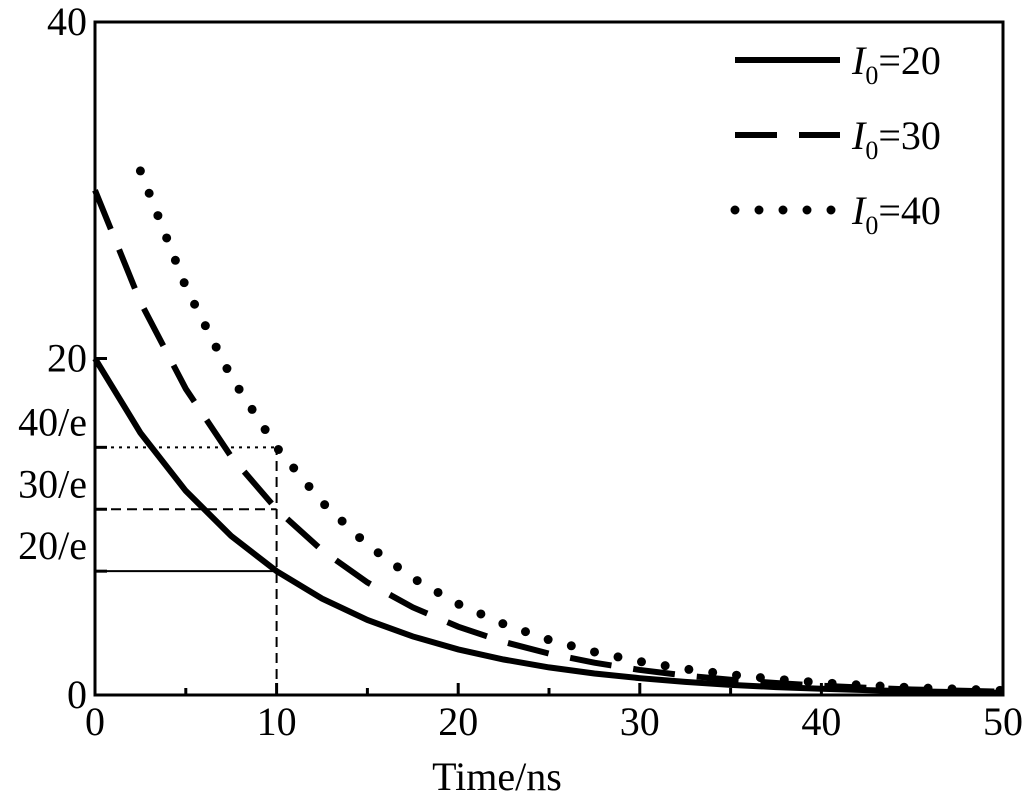 Image resolution: width=1025 pixels, height=803 pixels. I want to click on y-tick-label: 40, so click(67, 22).